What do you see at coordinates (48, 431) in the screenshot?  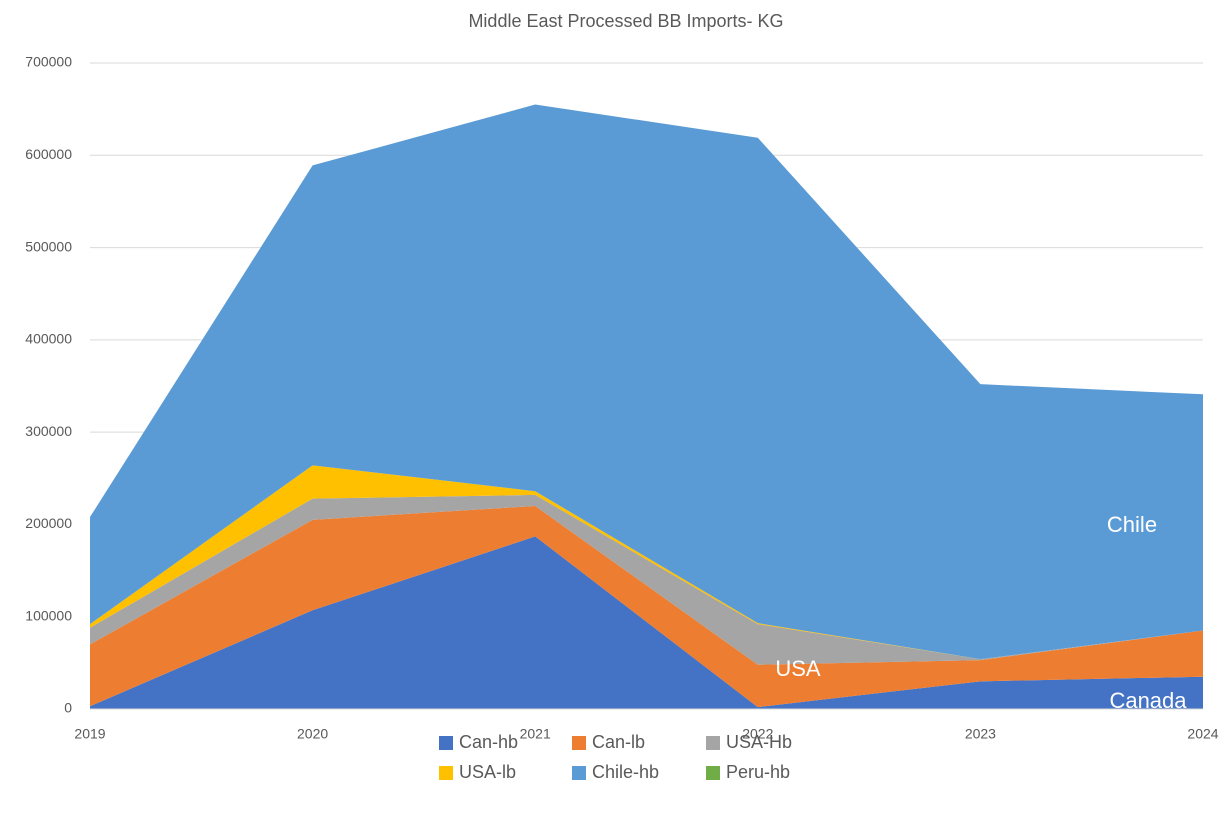 I see `y-tick-label: 300000` at bounding box center [48, 431].